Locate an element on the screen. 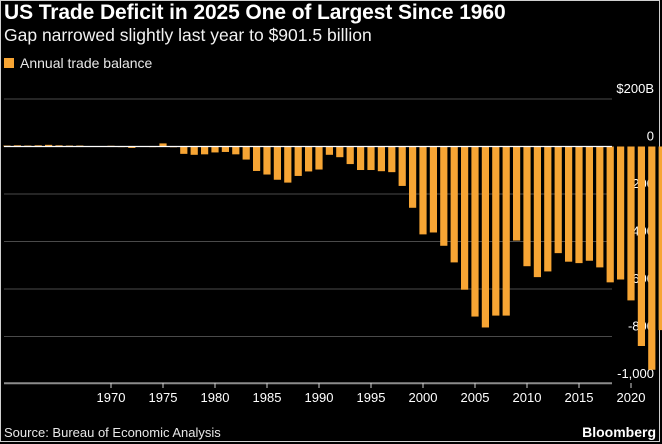 This screenshot has width=662, height=444. x-tick-label: 2010 is located at coordinates (527, 397).